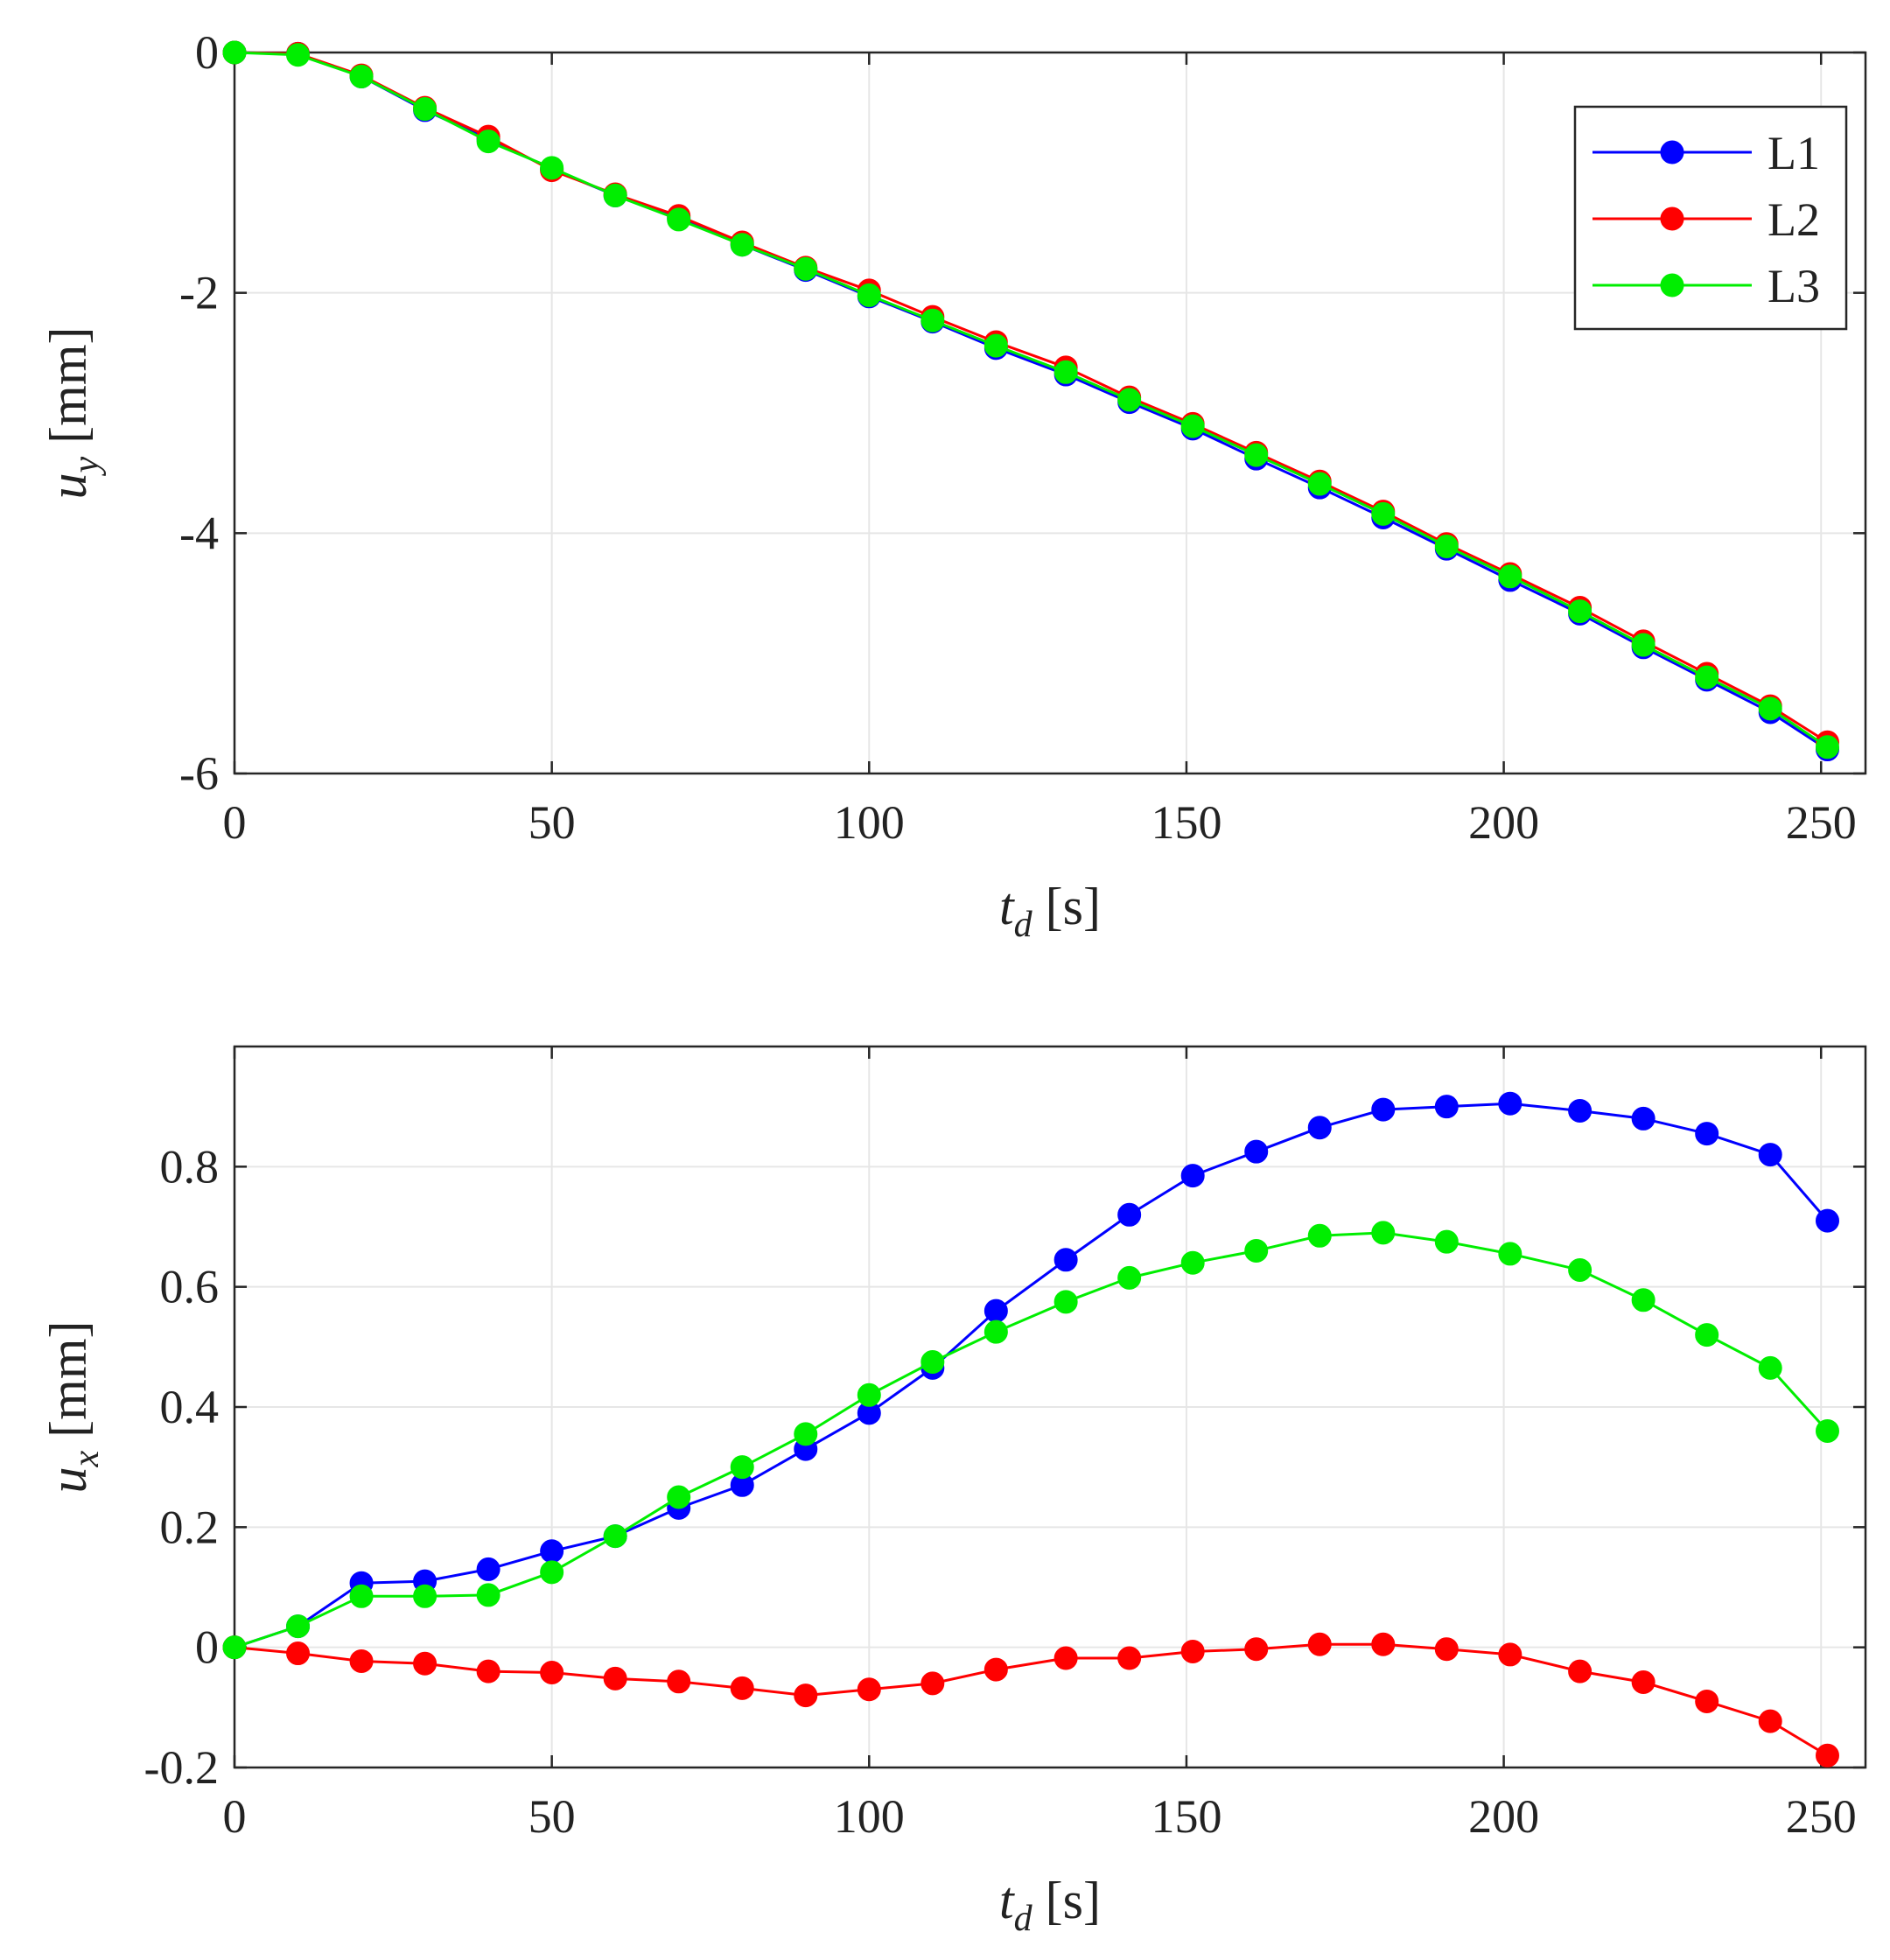 This screenshot has height=1960, width=1890. Describe the element at coordinates (1672, 152) in the screenshot. I see `legend-marker-l1` at that location.